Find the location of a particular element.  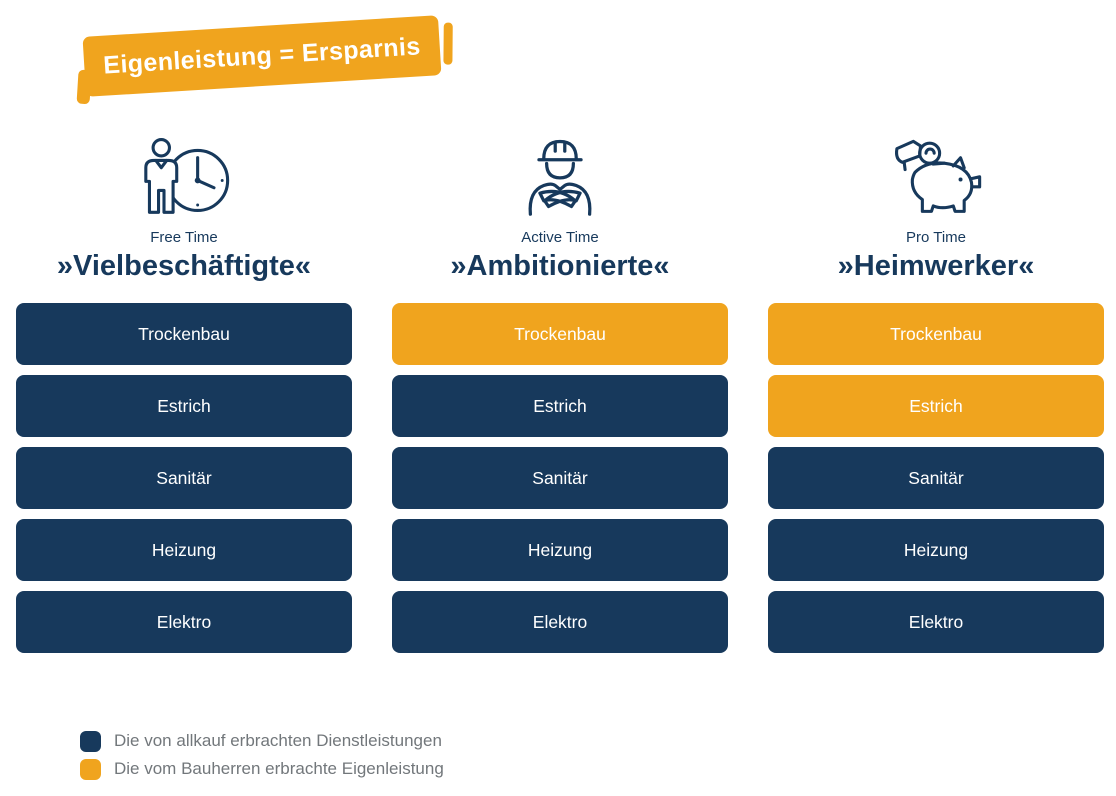

piggy-bank-icon is located at coordinates (936, 173).